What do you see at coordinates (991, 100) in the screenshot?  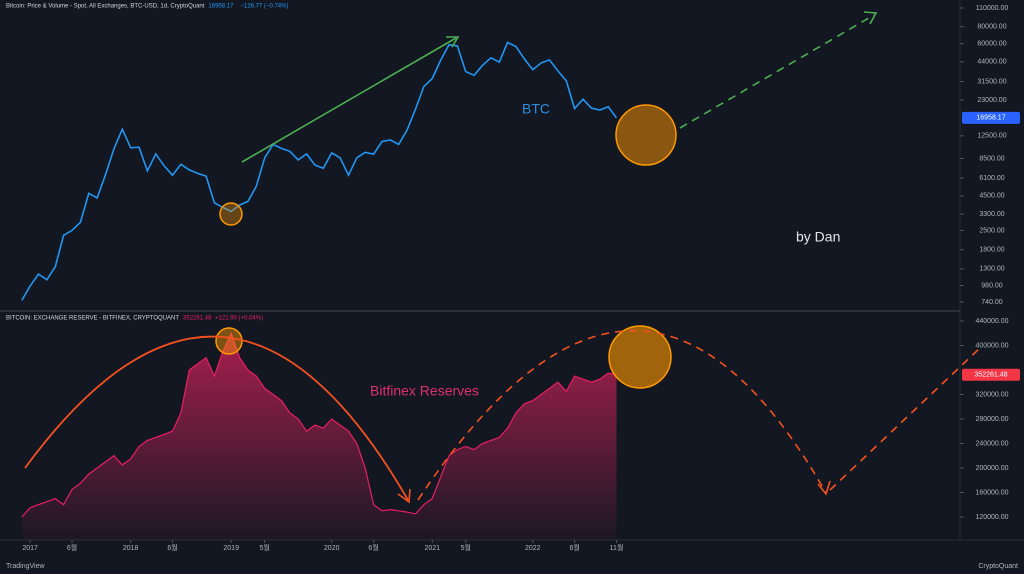 I see `y-tick-label: 23000.00` at bounding box center [991, 100].